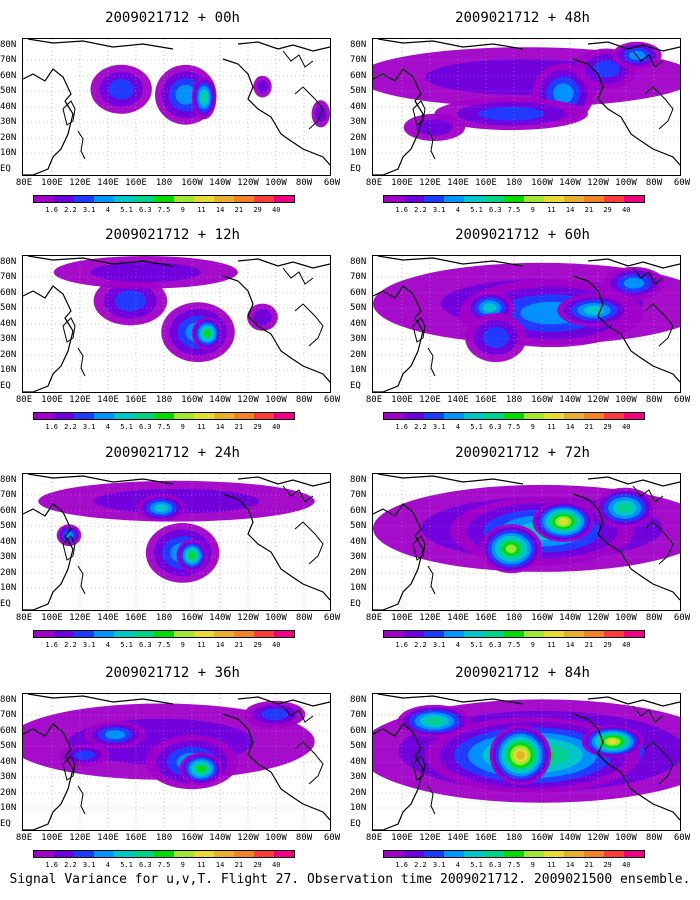 The width and height of the screenshot is (700, 900). What do you see at coordinates (8, 793) in the screenshot?
I see `lat-tick-label: 20N` at bounding box center [8, 793].